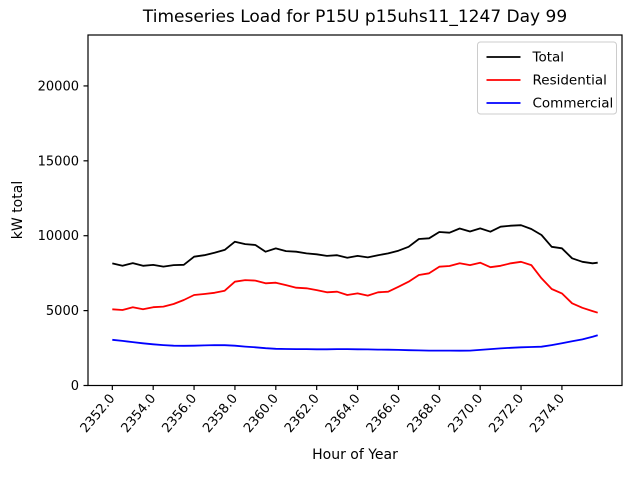 Image resolution: width=640 pixels, height=480 pixels. What do you see at coordinates (58, 236) in the screenshot?
I see `y-tick-label: 10000` at bounding box center [58, 236].